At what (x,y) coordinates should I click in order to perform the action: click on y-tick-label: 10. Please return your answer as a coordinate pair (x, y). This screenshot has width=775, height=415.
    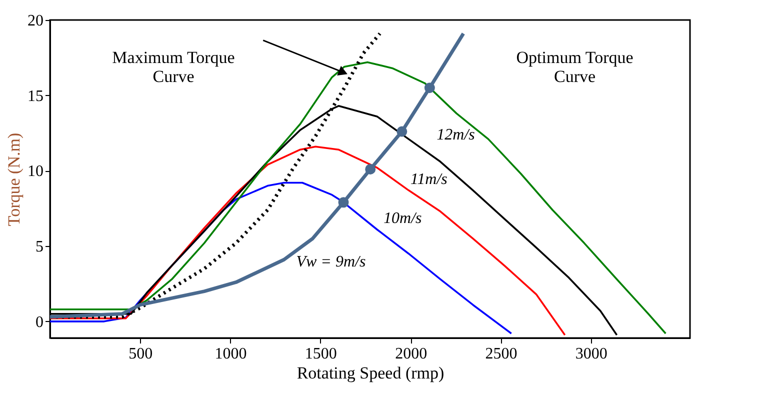
    Looking at the image, I should click on (36, 171).